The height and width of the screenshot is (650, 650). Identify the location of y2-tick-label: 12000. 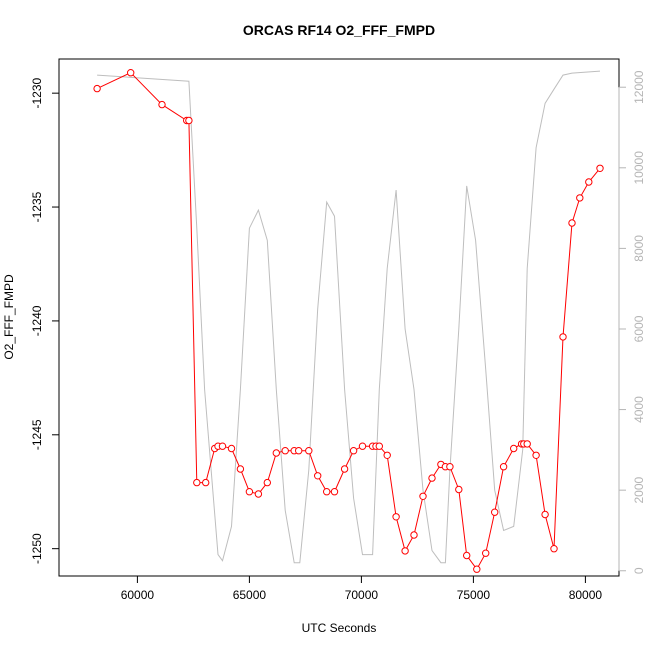
(639, 87).